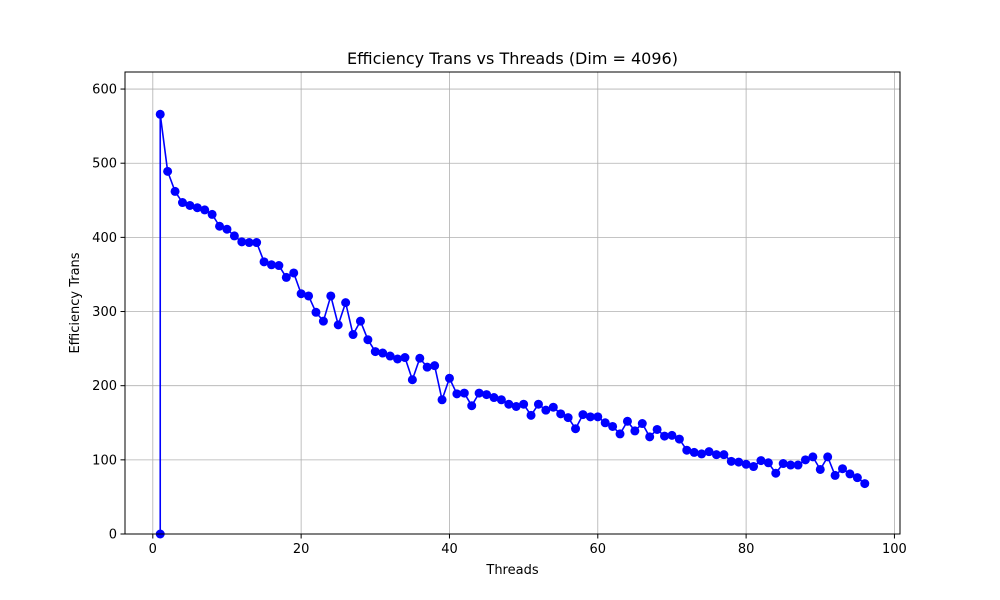 The width and height of the screenshot is (1000, 600). I want to click on y-tick-label: 400, so click(104, 238).